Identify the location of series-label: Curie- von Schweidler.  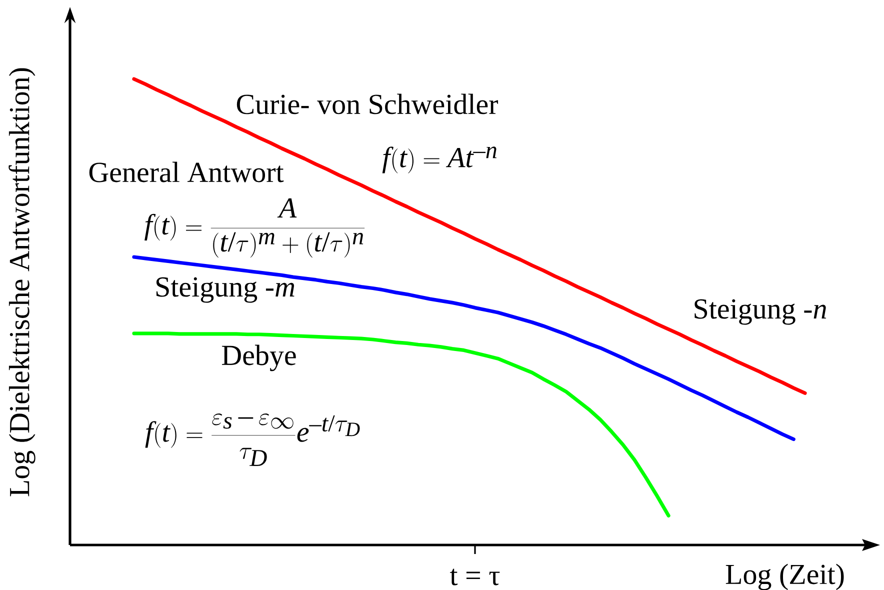
(367, 104).